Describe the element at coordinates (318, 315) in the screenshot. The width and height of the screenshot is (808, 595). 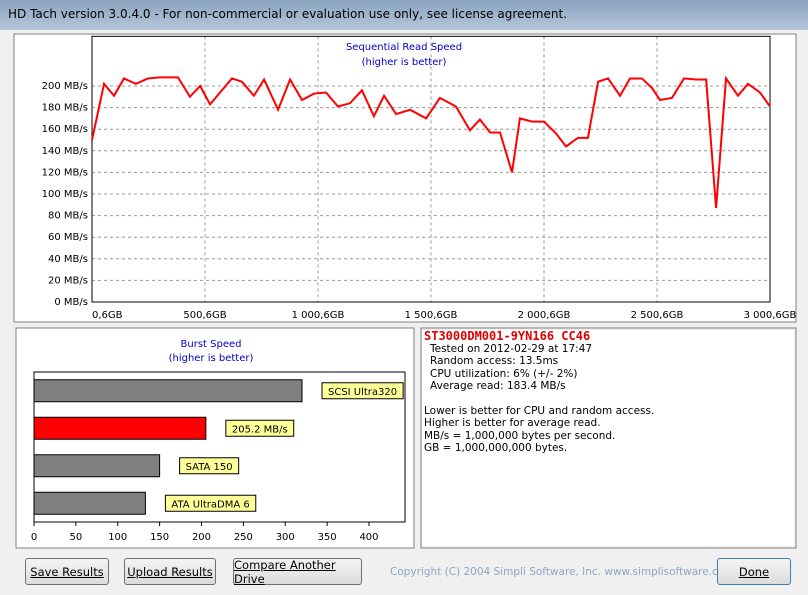
I see `x-tick-label: 1 000,6GB` at that location.